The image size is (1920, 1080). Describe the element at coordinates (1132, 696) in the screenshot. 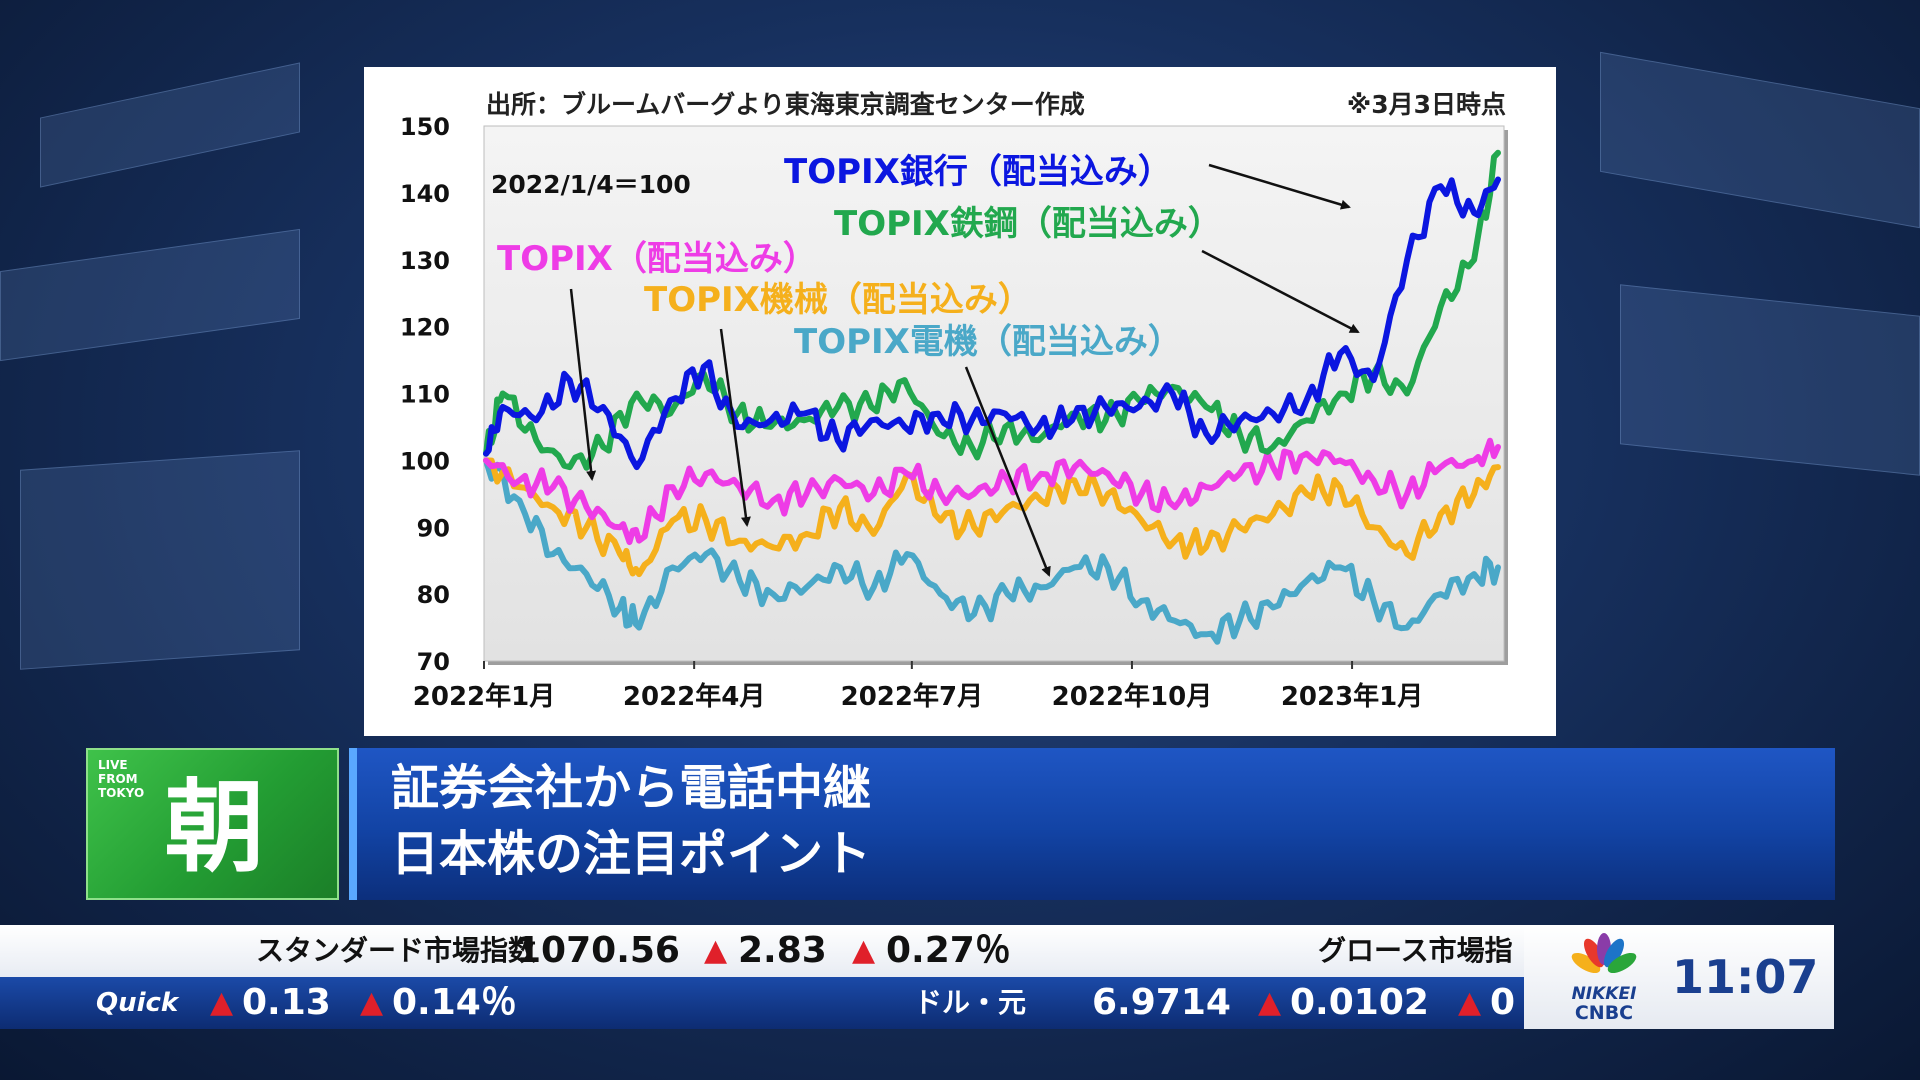

I see `x-tick-label: 2022年10月` at that location.